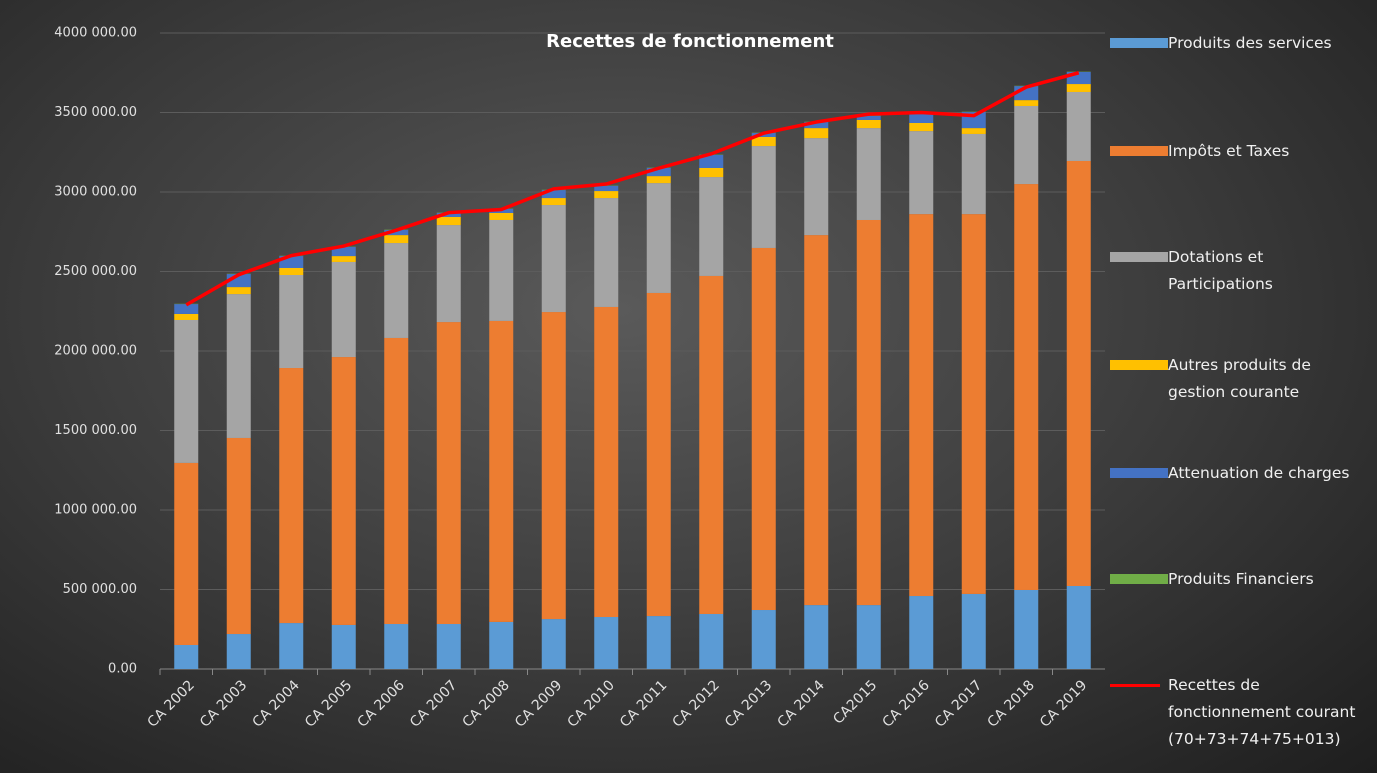 The width and height of the screenshot is (1377, 773). Describe the element at coordinates (538, 703) in the screenshot. I see `x-tick-label: CA 2009` at that location.